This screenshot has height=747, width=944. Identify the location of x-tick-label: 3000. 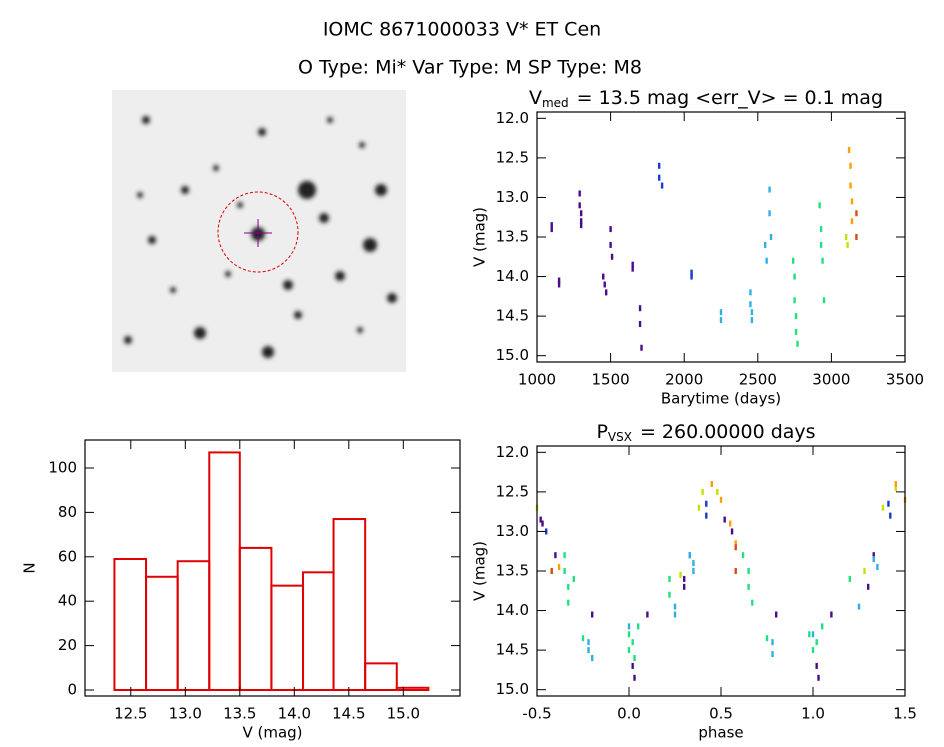
(831, 380).